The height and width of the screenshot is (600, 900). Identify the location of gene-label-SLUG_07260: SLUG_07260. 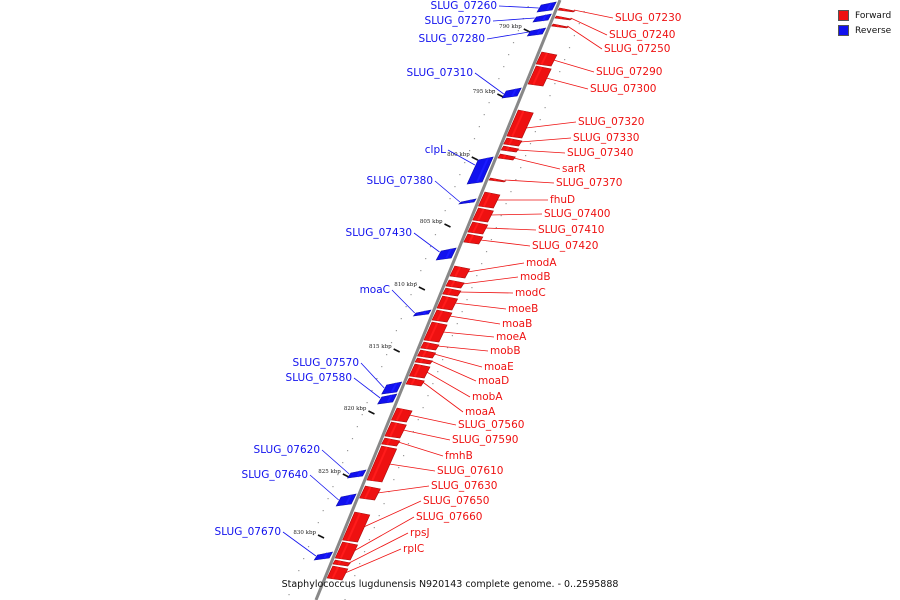
(464, 6).